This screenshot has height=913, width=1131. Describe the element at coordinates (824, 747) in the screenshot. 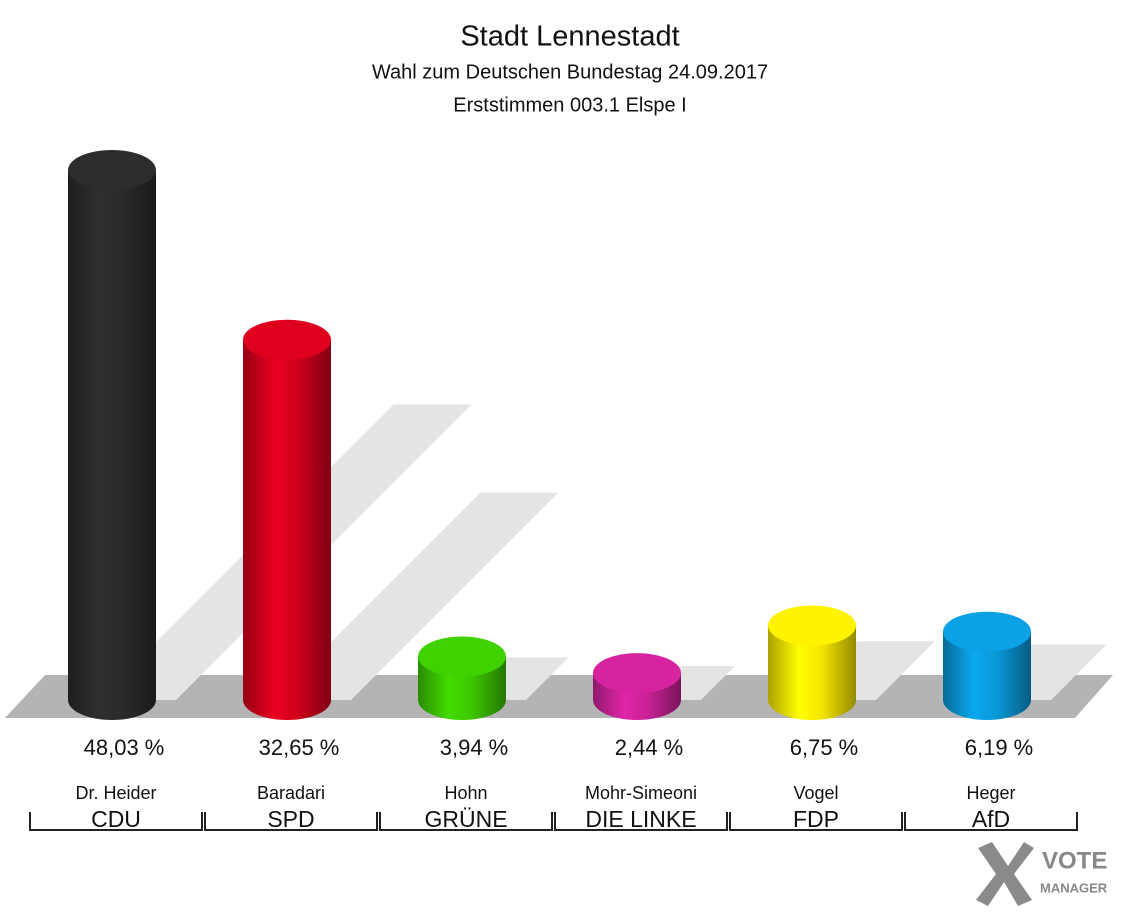

I see `value-label: 6,75 %` at that location.